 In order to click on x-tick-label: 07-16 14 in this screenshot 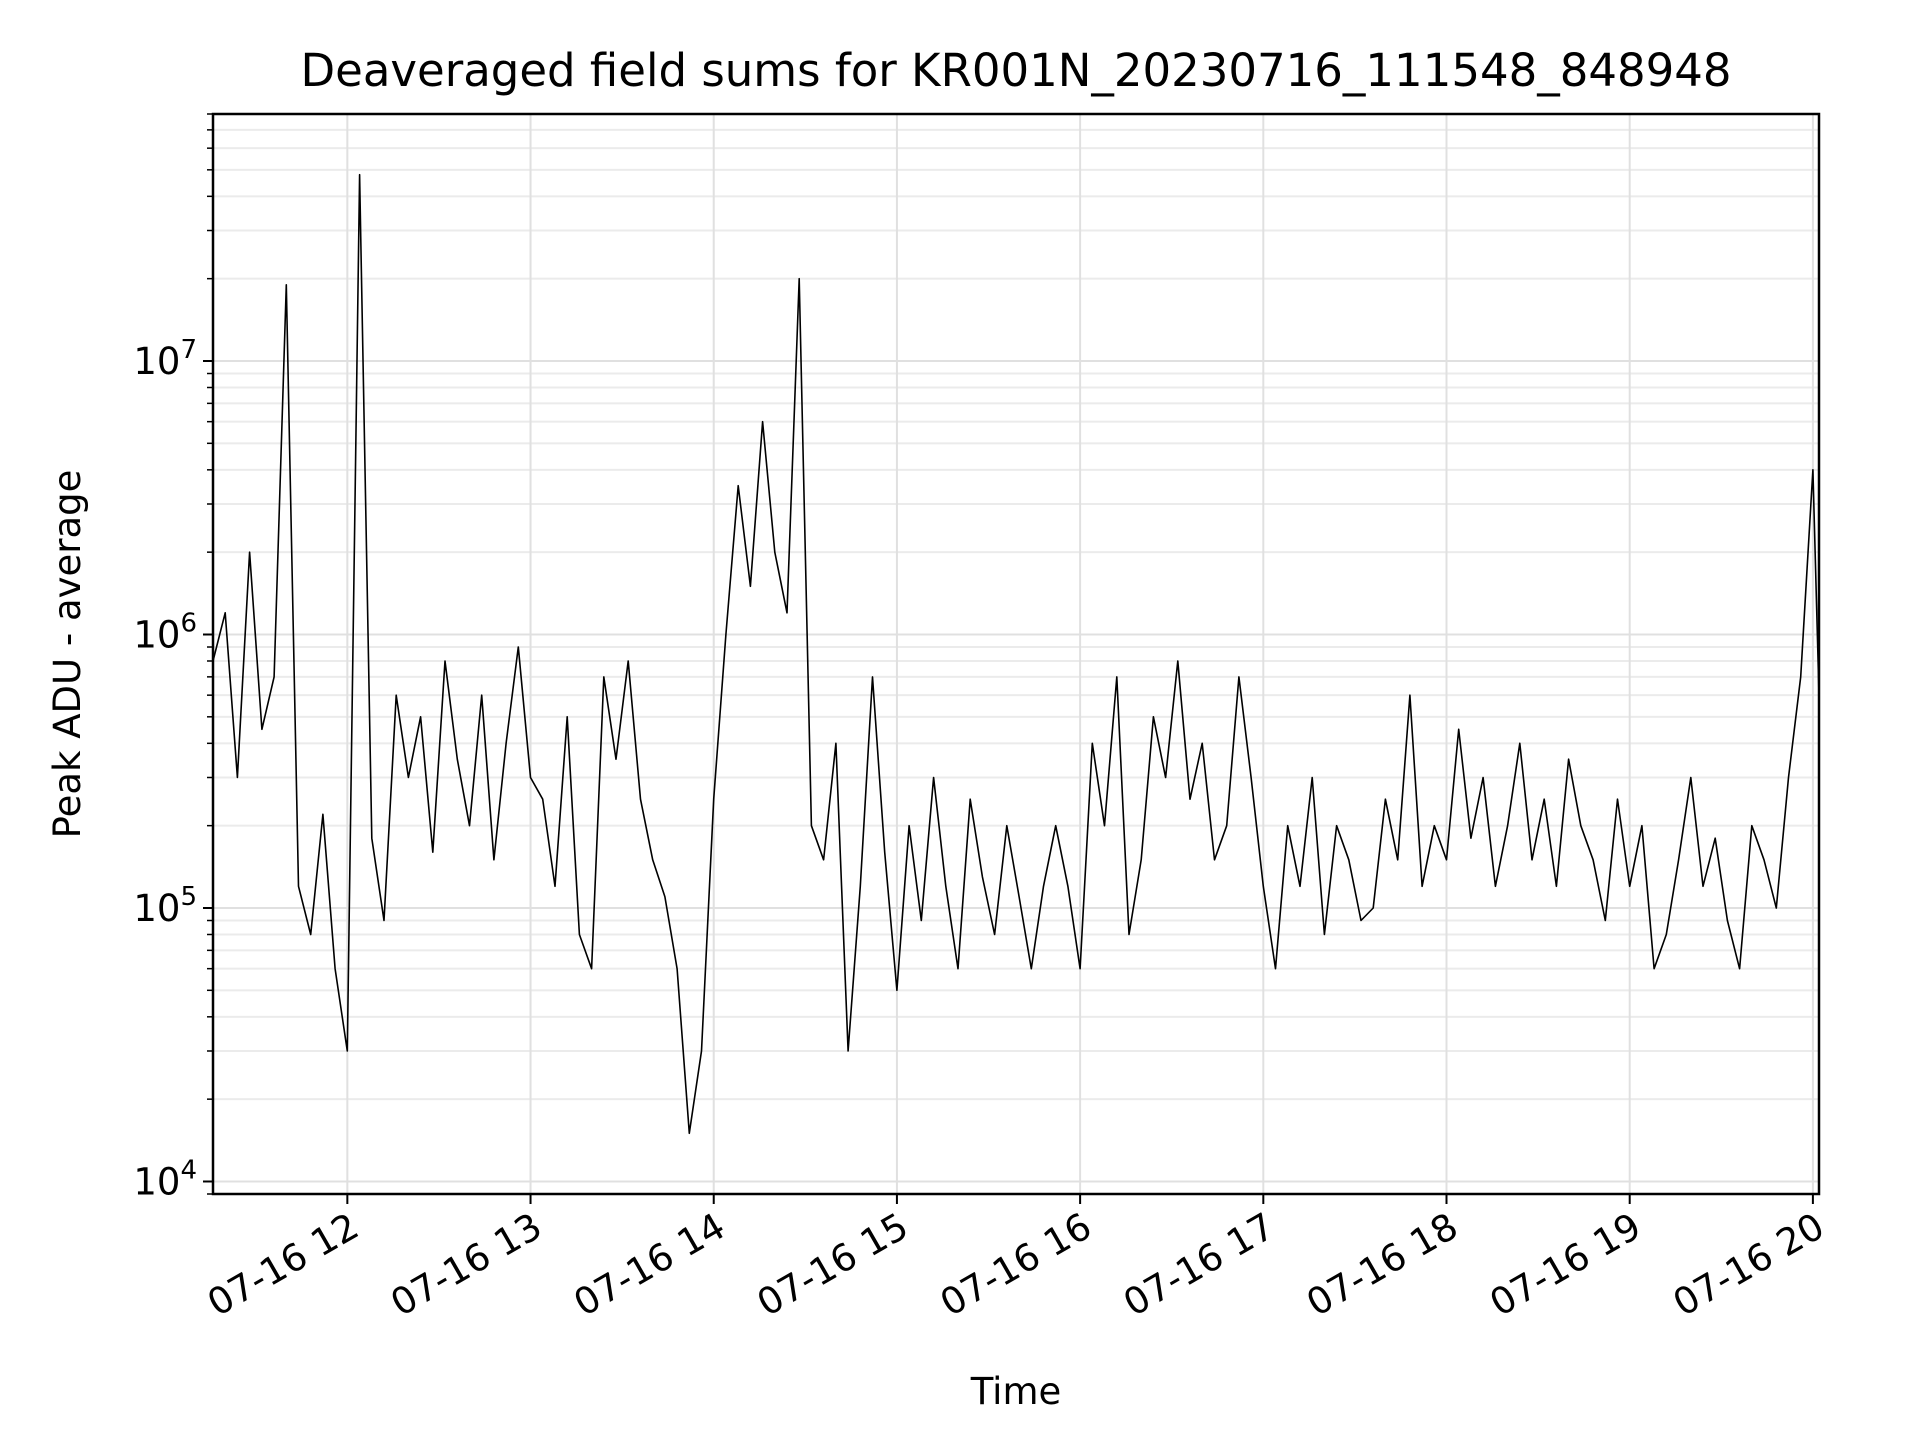, I will do `click(650, 1265)`.